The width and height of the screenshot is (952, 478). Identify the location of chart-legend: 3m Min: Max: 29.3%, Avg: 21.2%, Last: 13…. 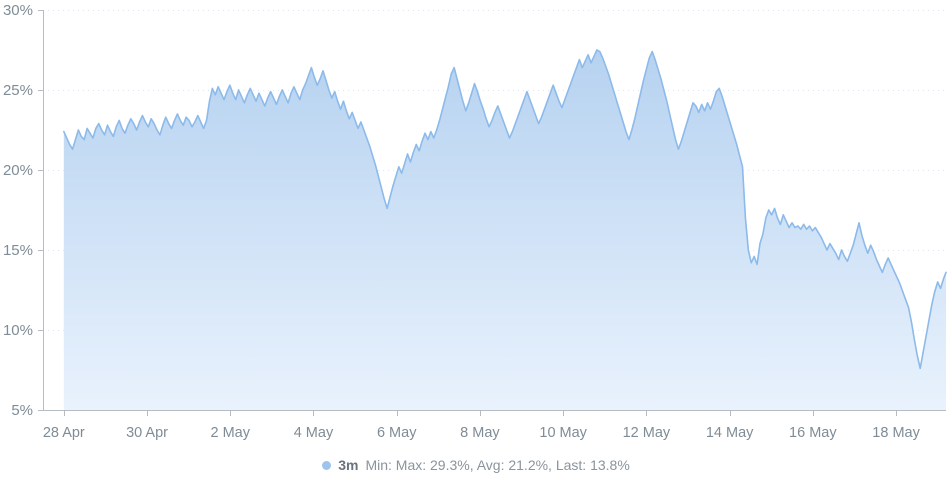
(476, 465).